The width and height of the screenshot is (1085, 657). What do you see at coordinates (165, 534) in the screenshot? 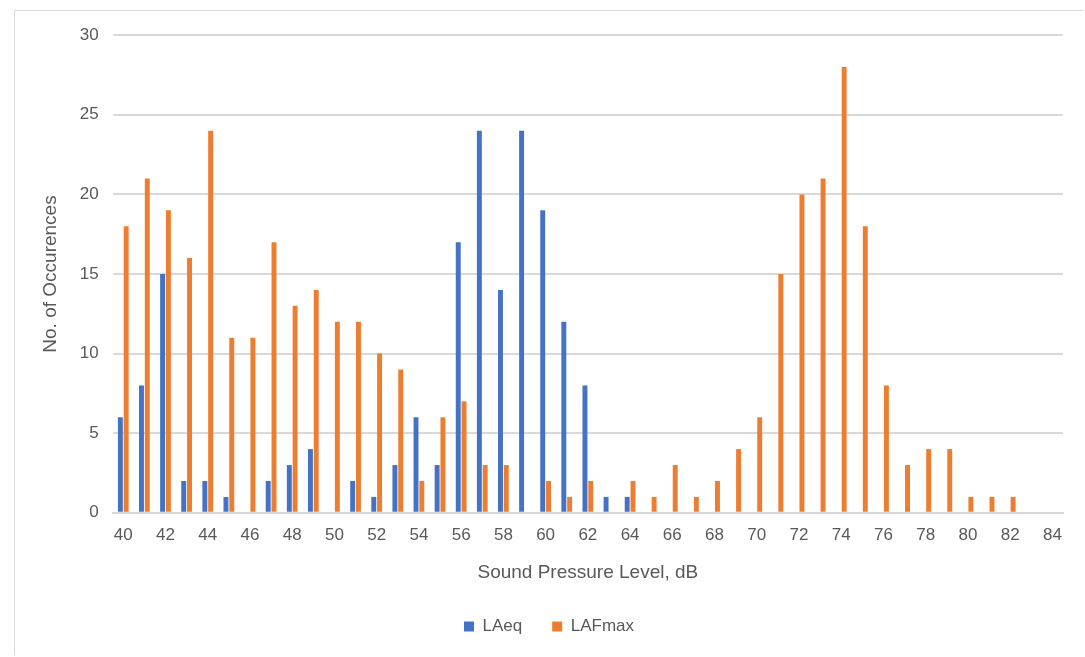
I see `x-tick-label: 42` at bounding box center [165, 534].